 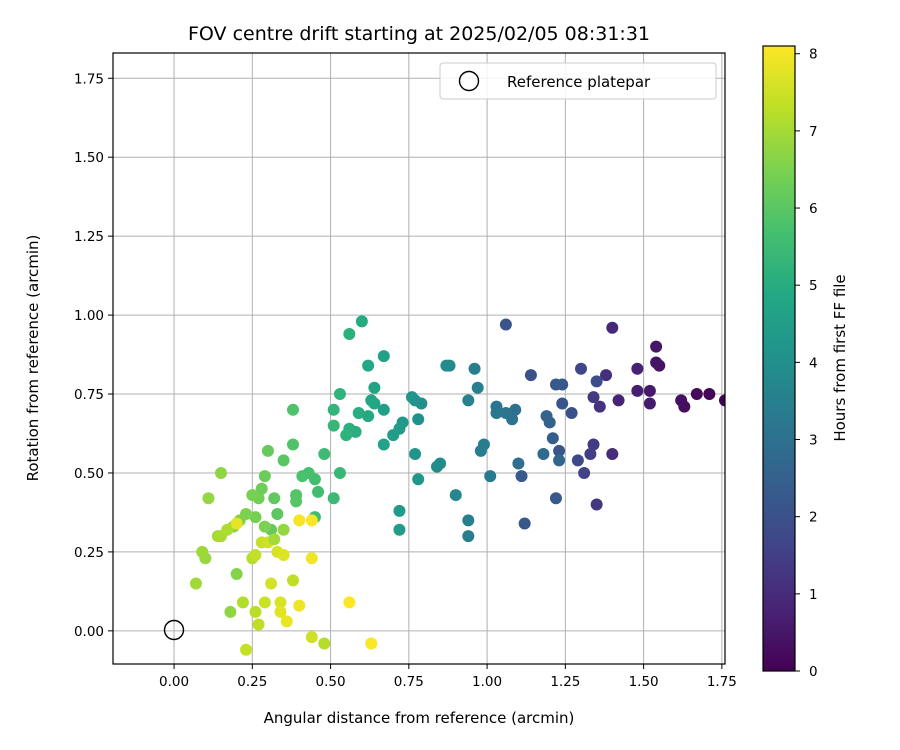 What do you see at coordinates (331, 682) in the screenshot?
I see `x-tick-label: 0.50` at bounding box center [331, 682].